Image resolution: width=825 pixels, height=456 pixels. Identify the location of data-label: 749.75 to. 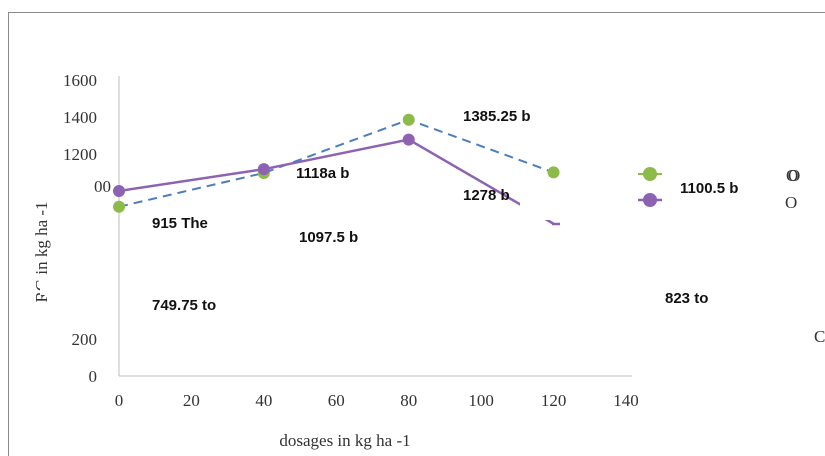
(184, 305).